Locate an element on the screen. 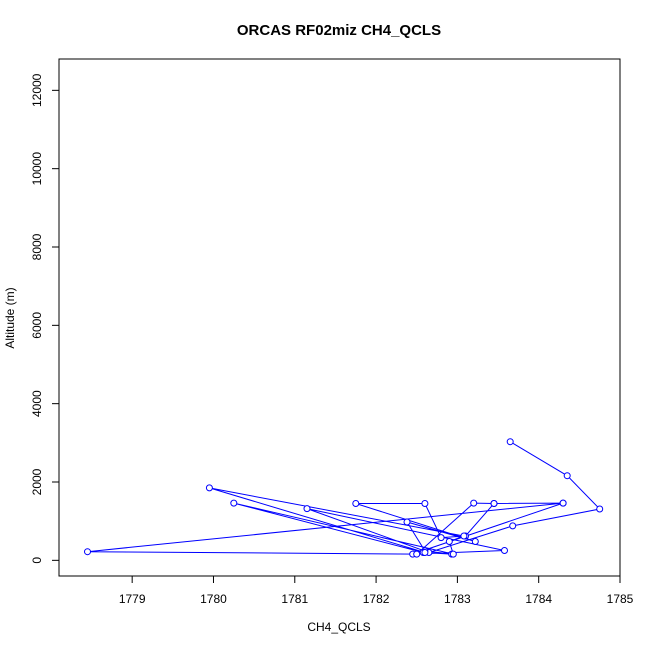 This screenshot has height=650, width=650. y-axis-label: Altitude (m) is located at coordinates (10, 317).